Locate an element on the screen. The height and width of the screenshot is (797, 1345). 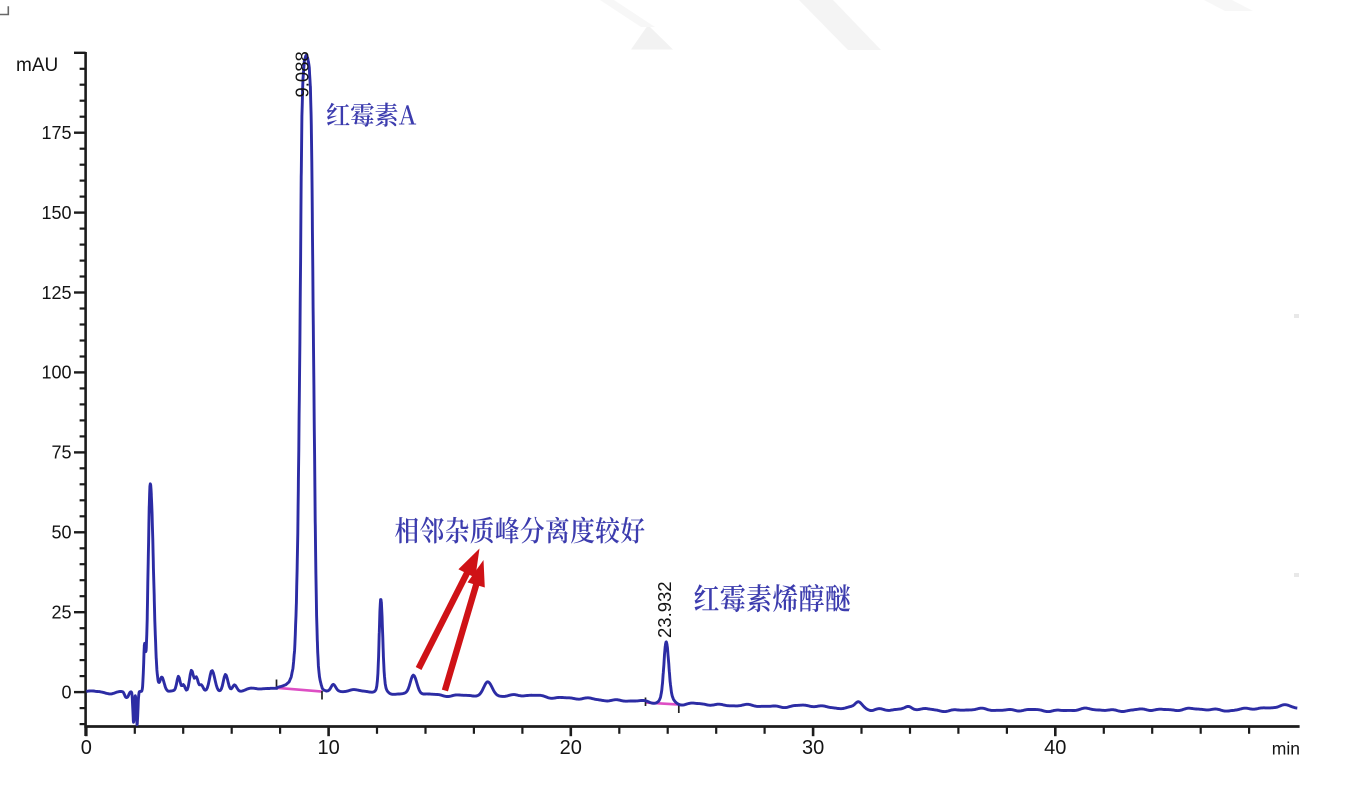
svg-text: mAU is located at coordinates (37, 65).